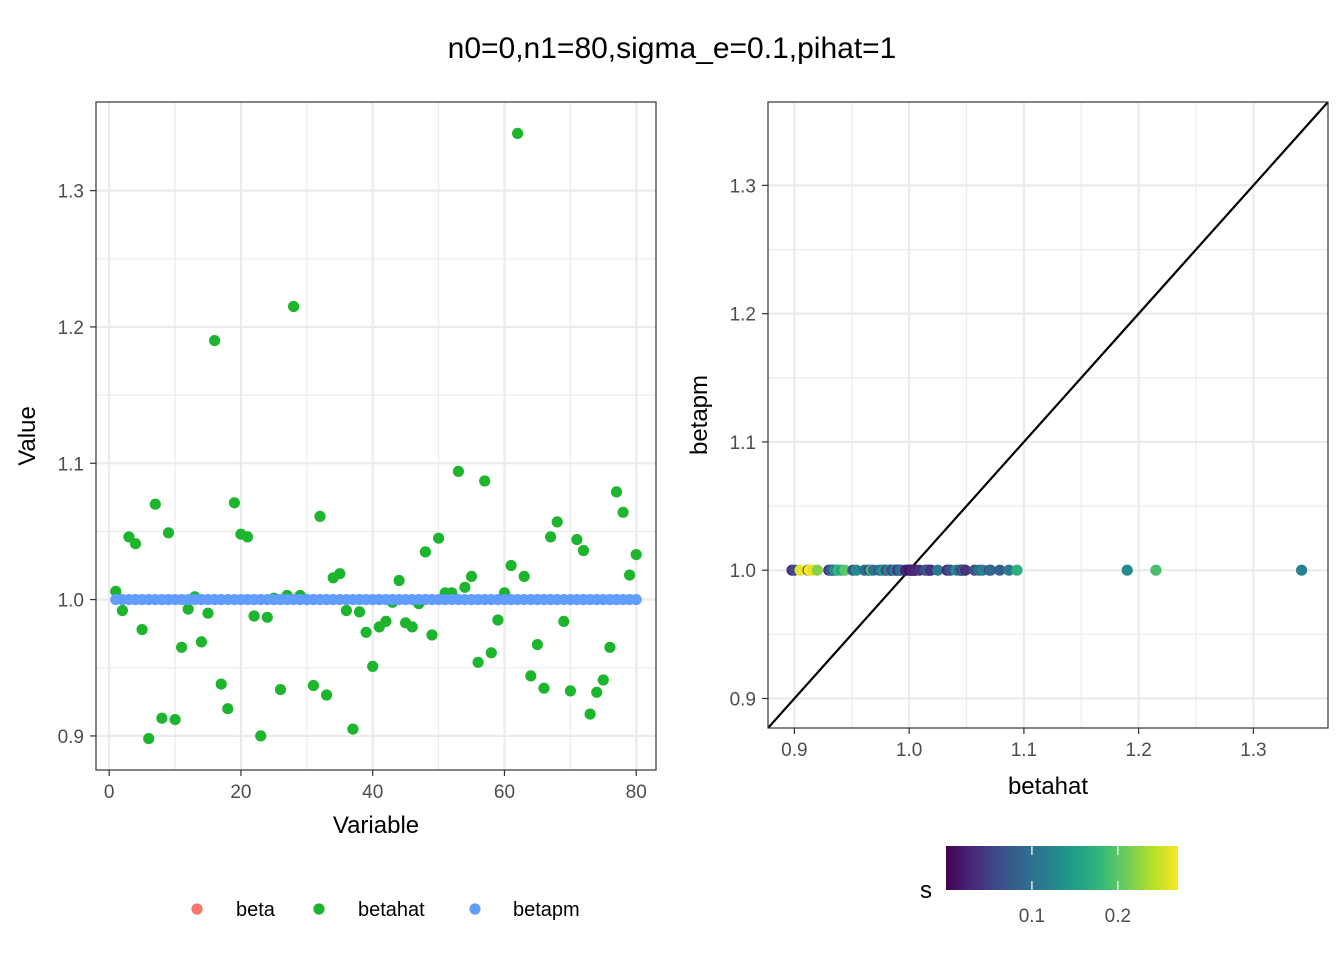 The image size is (1344, 960). Describe the element at coordinates (743, 699) in the screenshot. I see `right-y-tick-label: 0.9` at that location.